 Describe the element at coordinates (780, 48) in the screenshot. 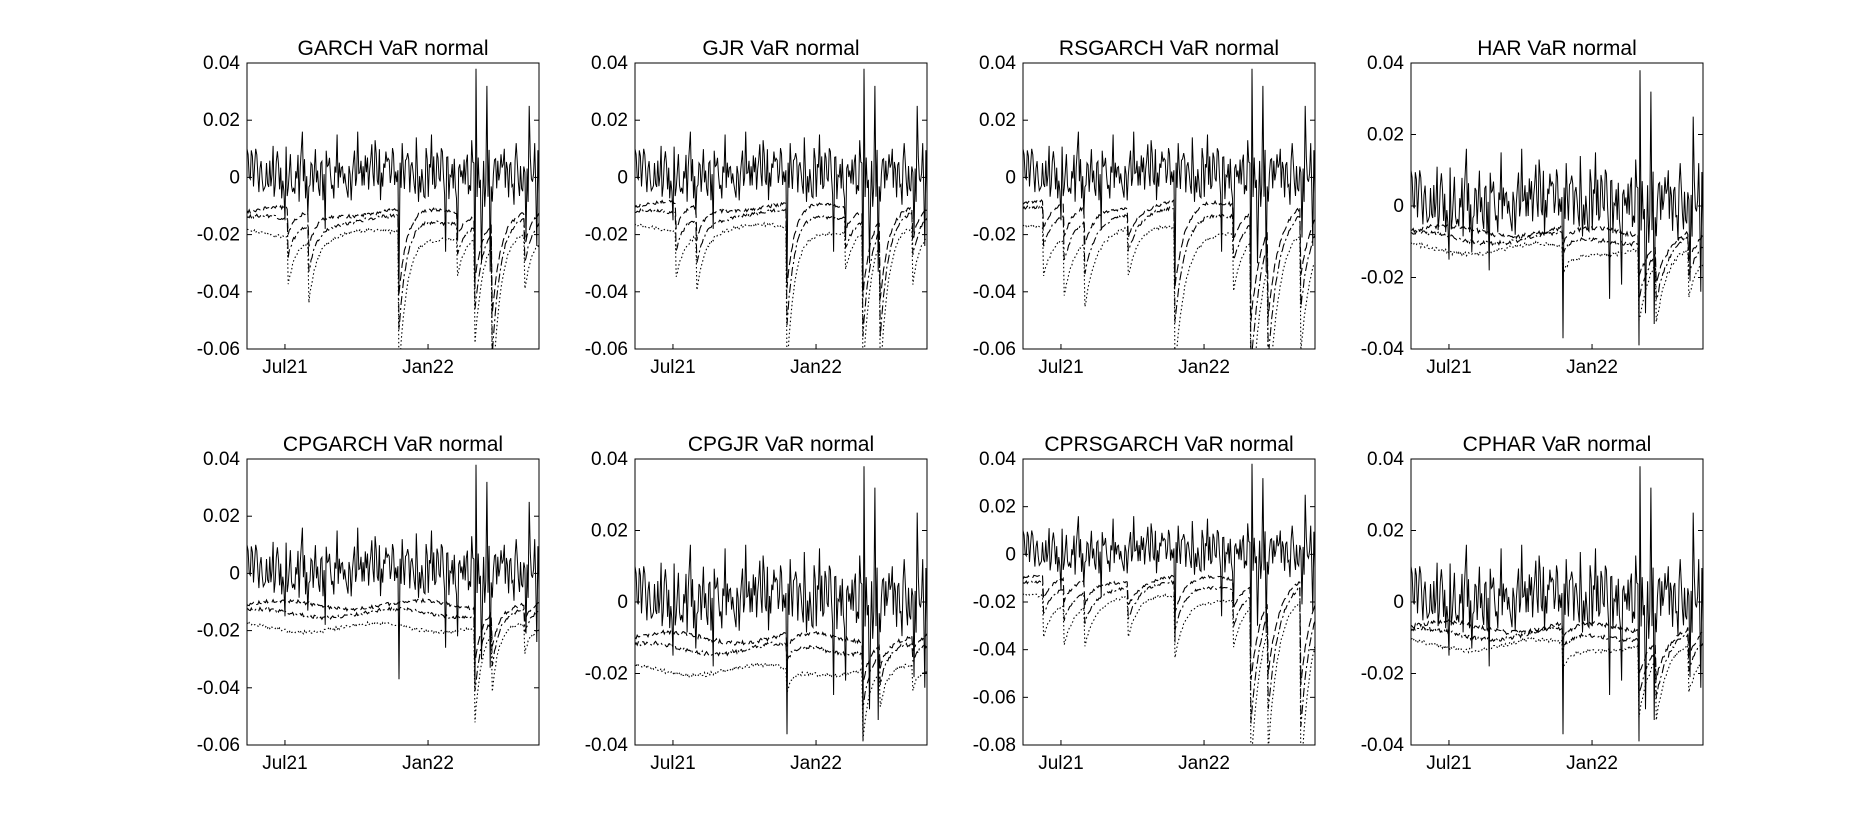

I see `subplot-title: GJR VaR normal` at that location.